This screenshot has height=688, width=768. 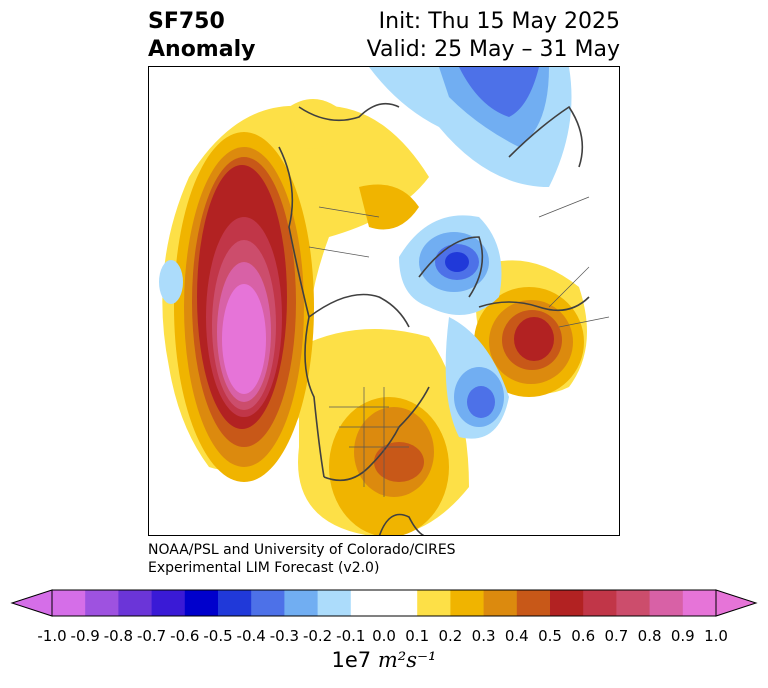 I want to click on colorbar-tick-label: 0.5, so click(x=550, y=636).